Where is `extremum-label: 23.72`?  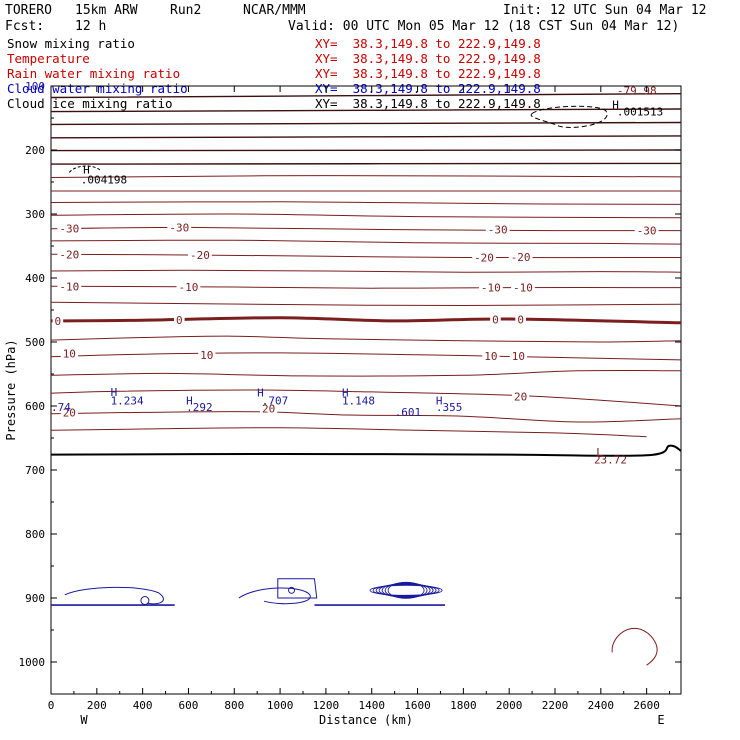
extremum-label: 23.72 is located at coordinates (610, 460).